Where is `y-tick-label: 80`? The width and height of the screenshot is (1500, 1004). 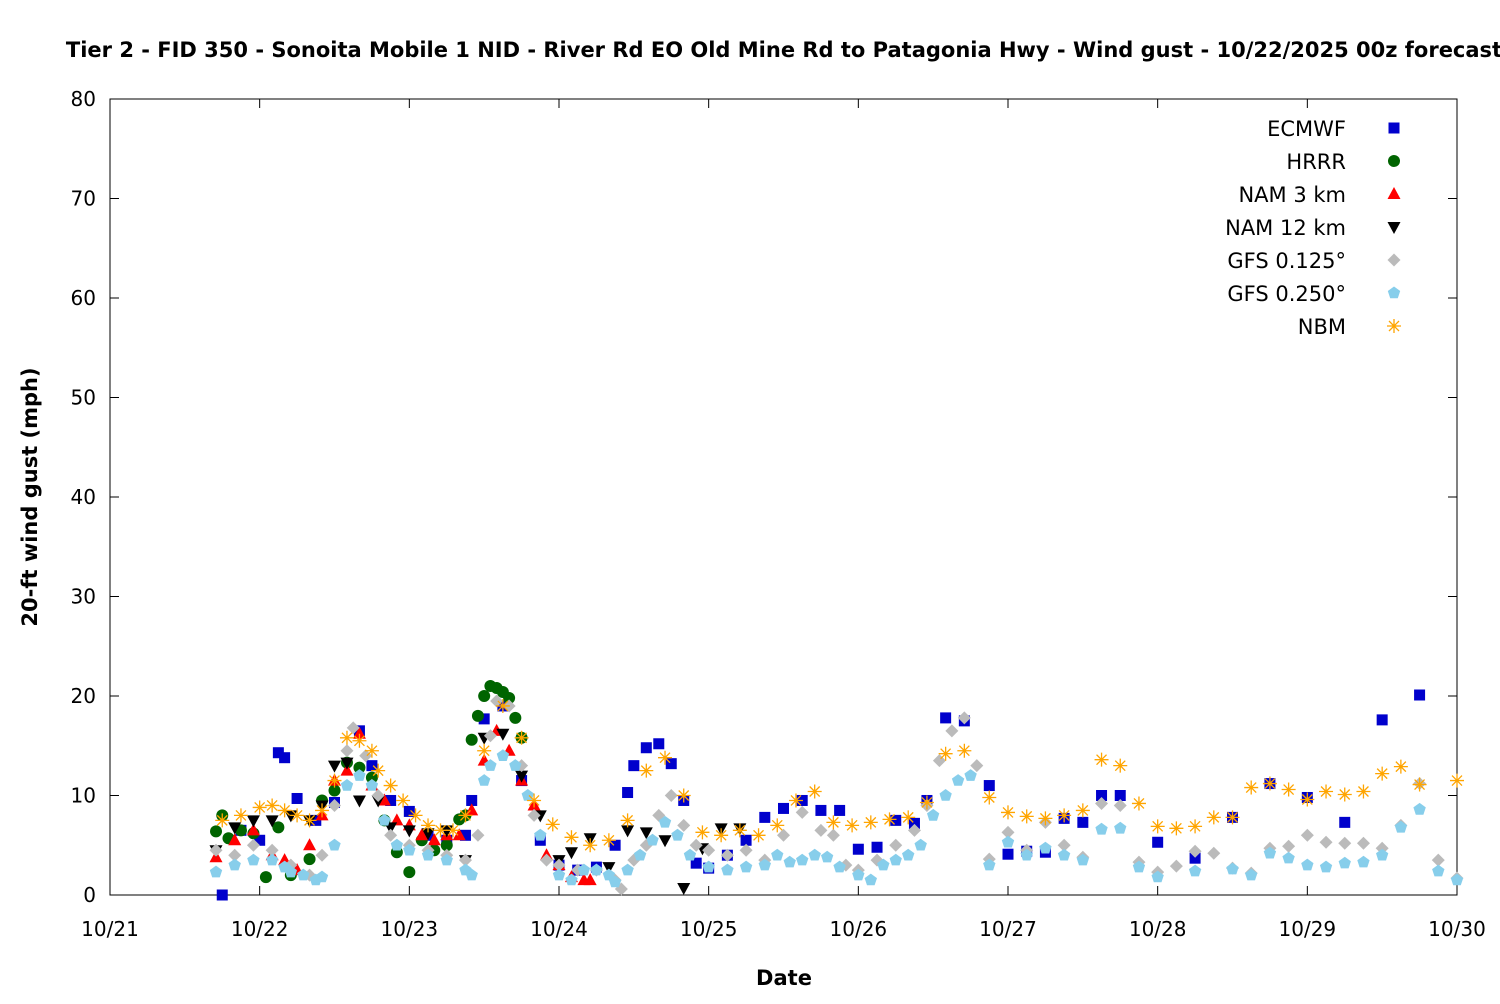
y-tick-label: 80 is located at coordinates (83, 99).